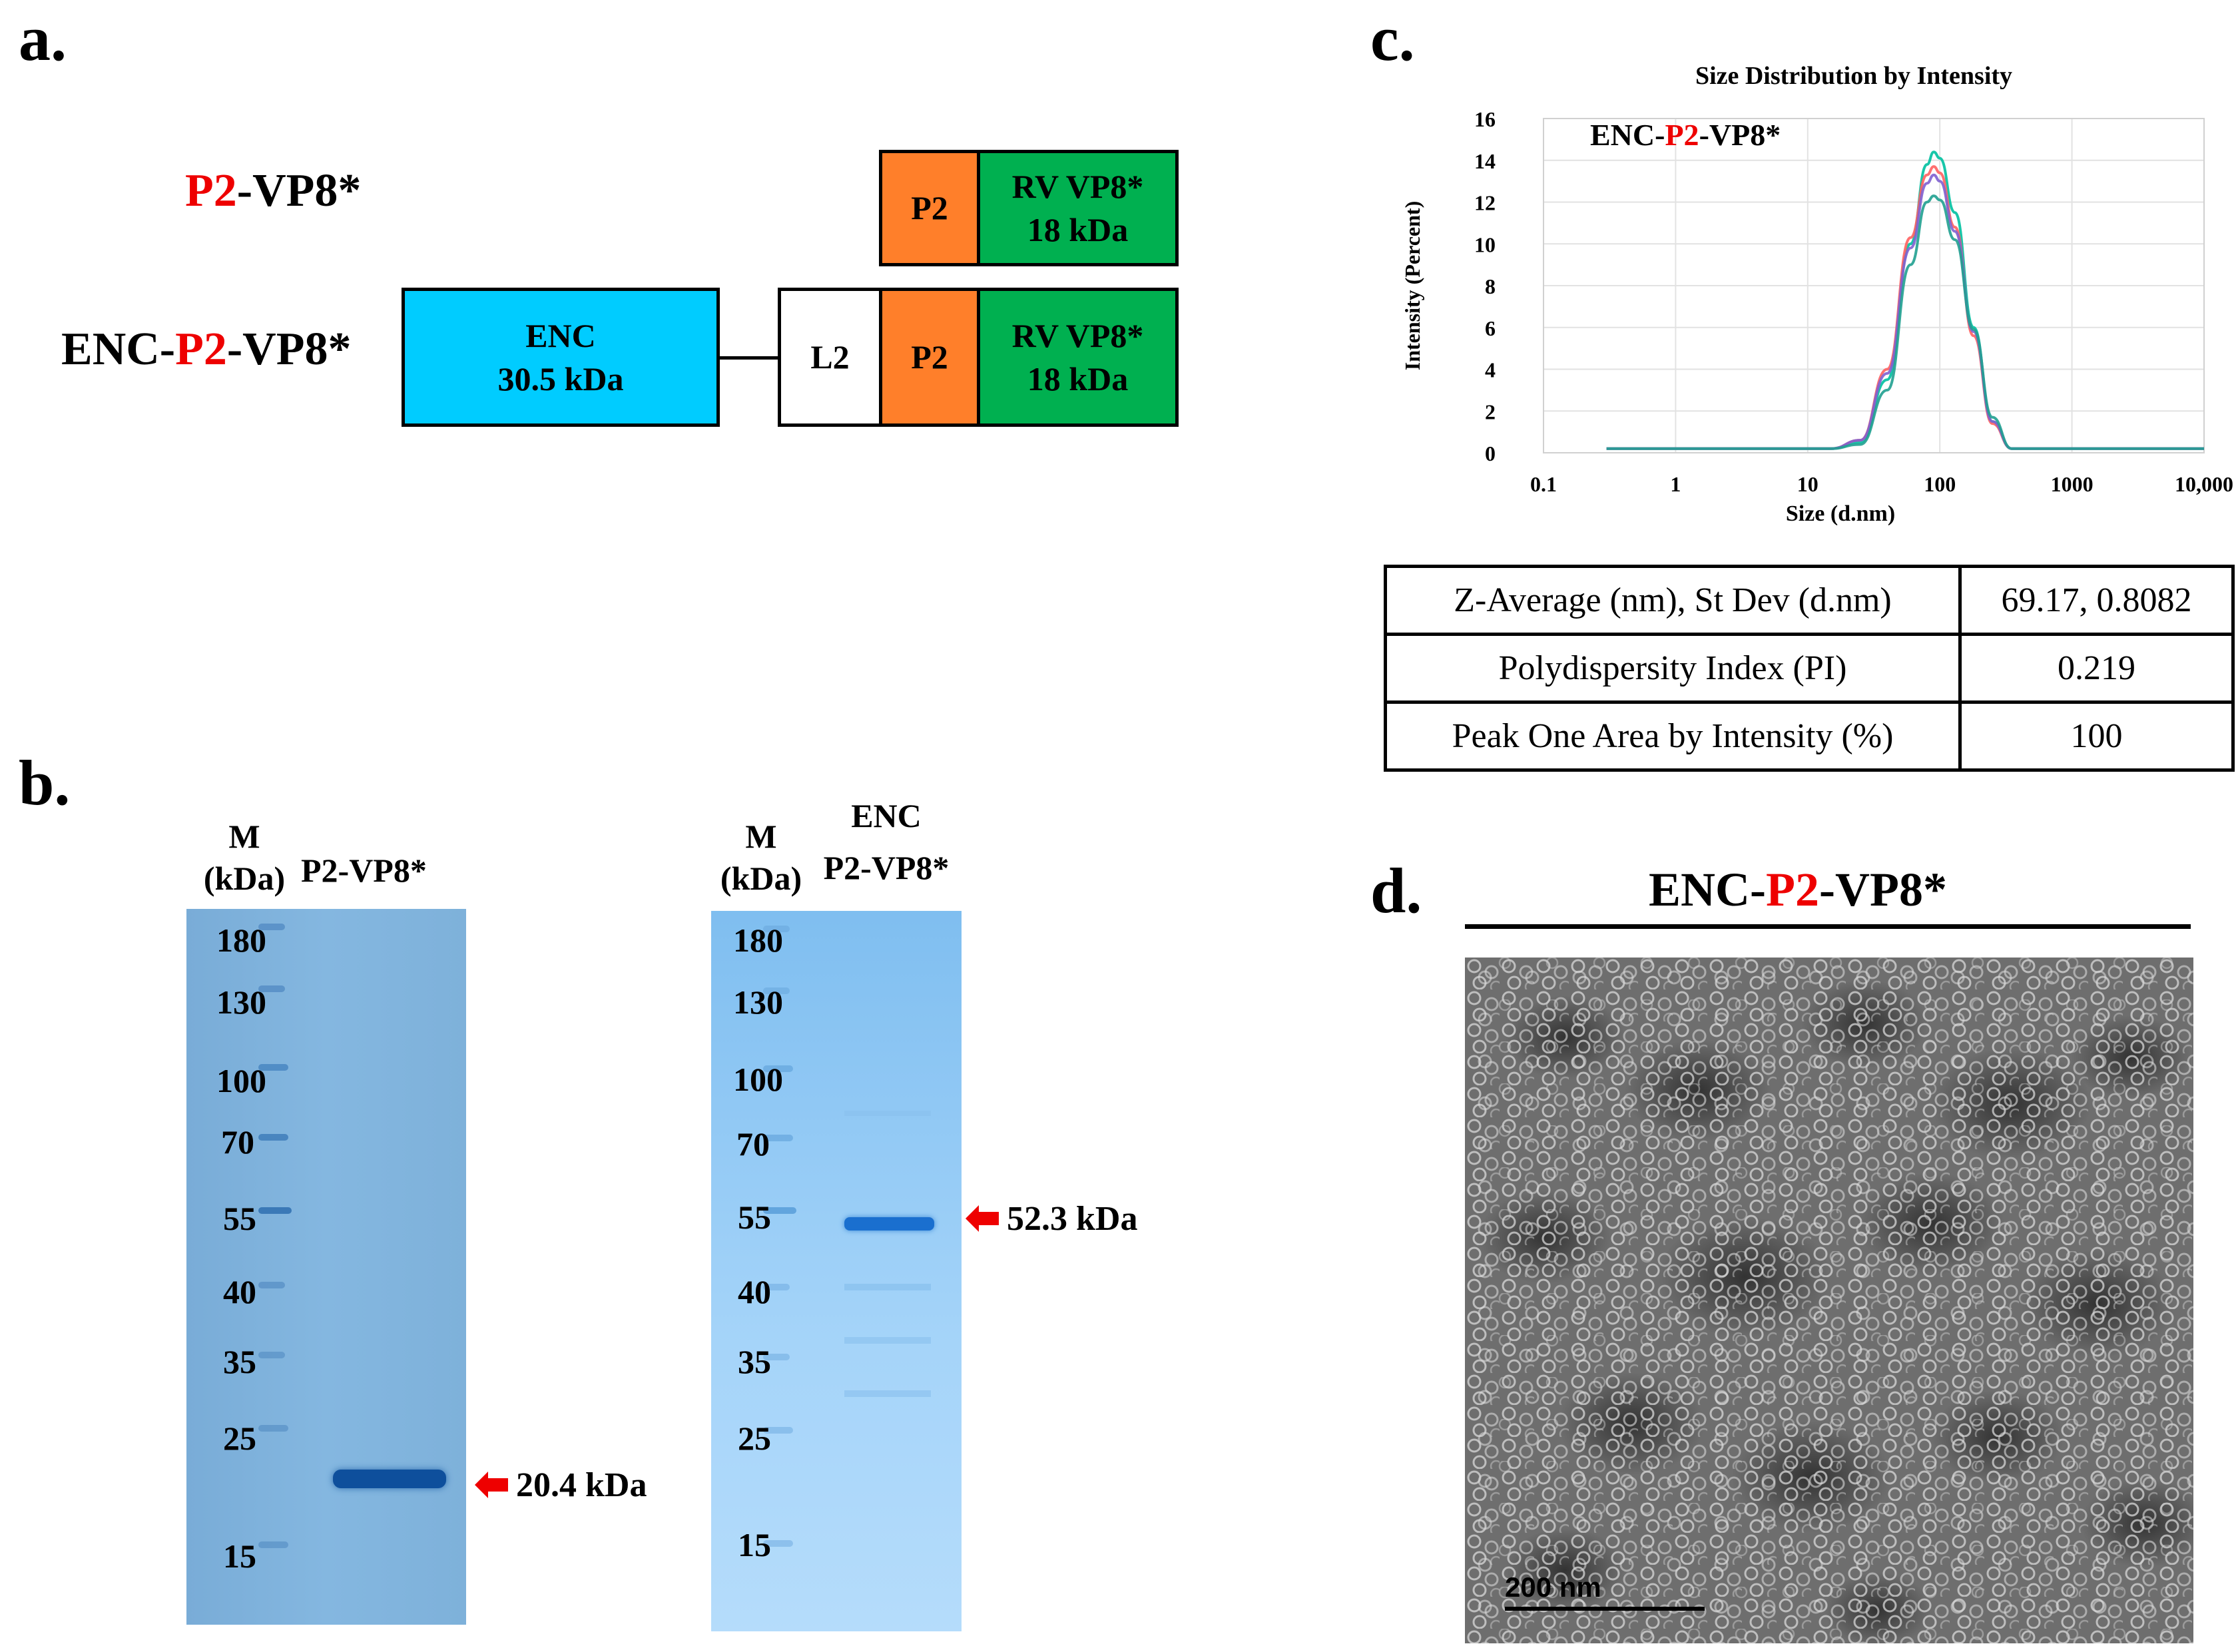 This screenshot has height=1652, width=2240. Describe the element at coordinates (43, 38) in the screenshot. I see `panel-a-label: a.` at that location.